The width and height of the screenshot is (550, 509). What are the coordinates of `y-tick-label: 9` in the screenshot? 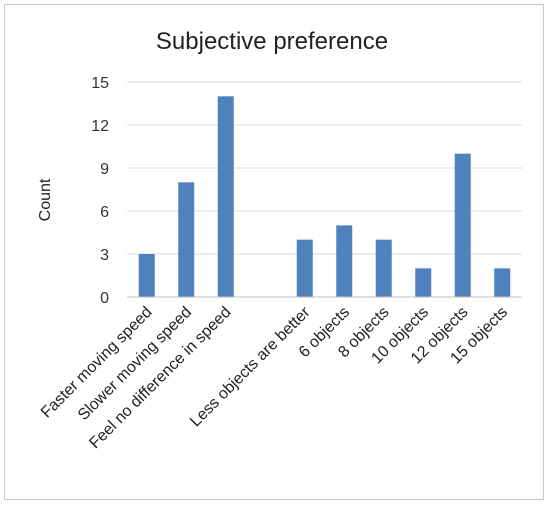 It's located at (104, 169).